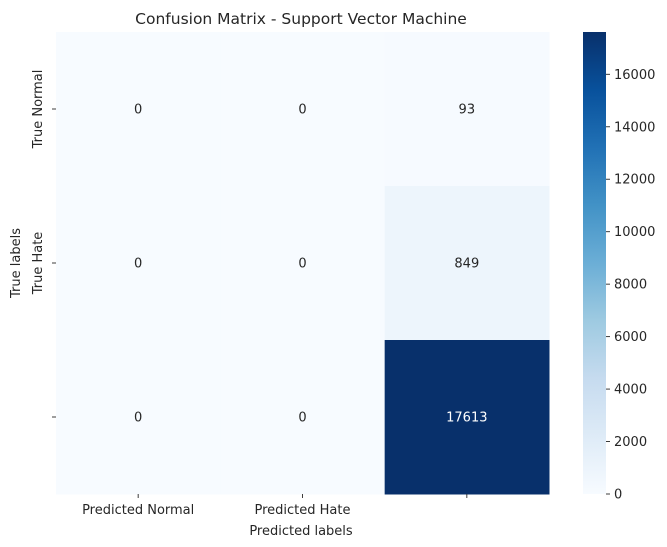 The image size is (667, 547). I want to click on cell-value-r1-c0: 0, so click(138, 264).